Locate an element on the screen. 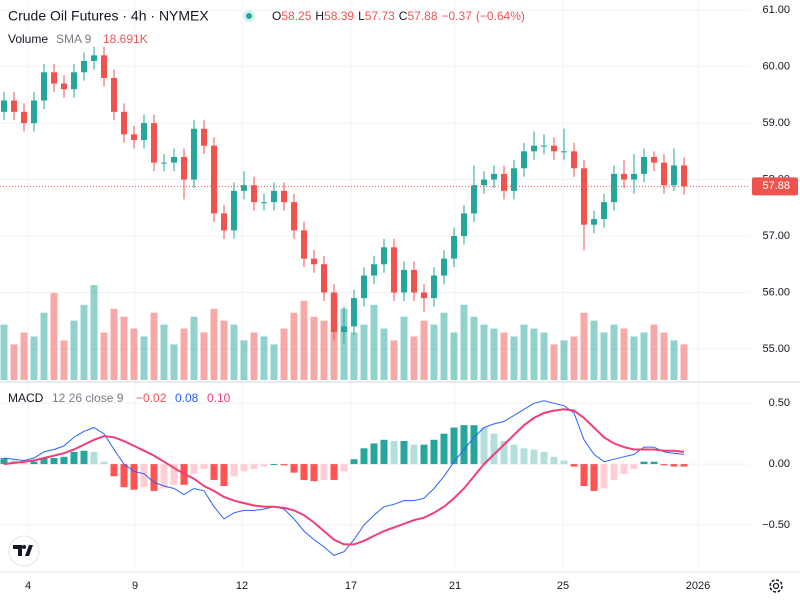 The image size is (800, 600). logo-mark is located at coordinates (23, 550).